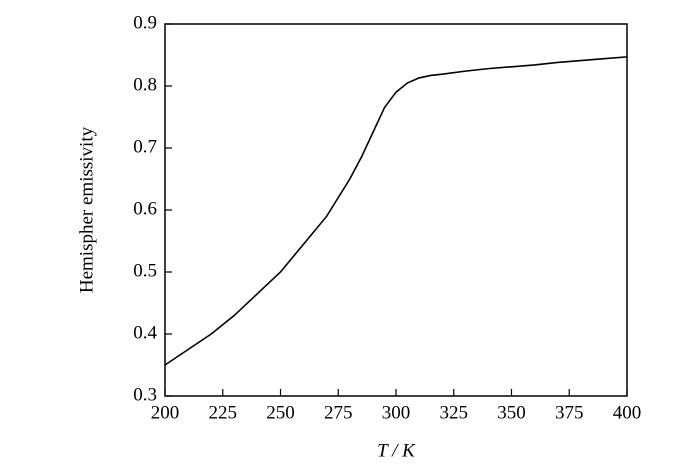 The image size is (700, 466). Describe the element at coordinates (511, 412) in the screenshot. I see `x-tick-label: 350` at that location.